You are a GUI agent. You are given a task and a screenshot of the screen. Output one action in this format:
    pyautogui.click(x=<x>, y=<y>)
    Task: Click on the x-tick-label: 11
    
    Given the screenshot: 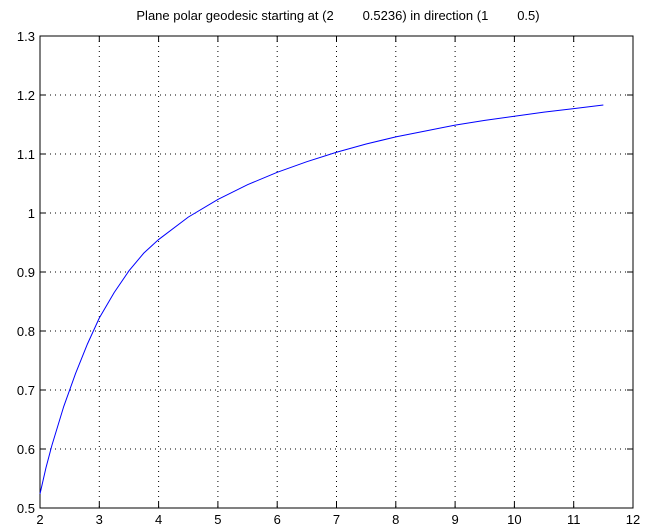 What is the action you would take?
    pyautogui.click(x=574, y=519)
    